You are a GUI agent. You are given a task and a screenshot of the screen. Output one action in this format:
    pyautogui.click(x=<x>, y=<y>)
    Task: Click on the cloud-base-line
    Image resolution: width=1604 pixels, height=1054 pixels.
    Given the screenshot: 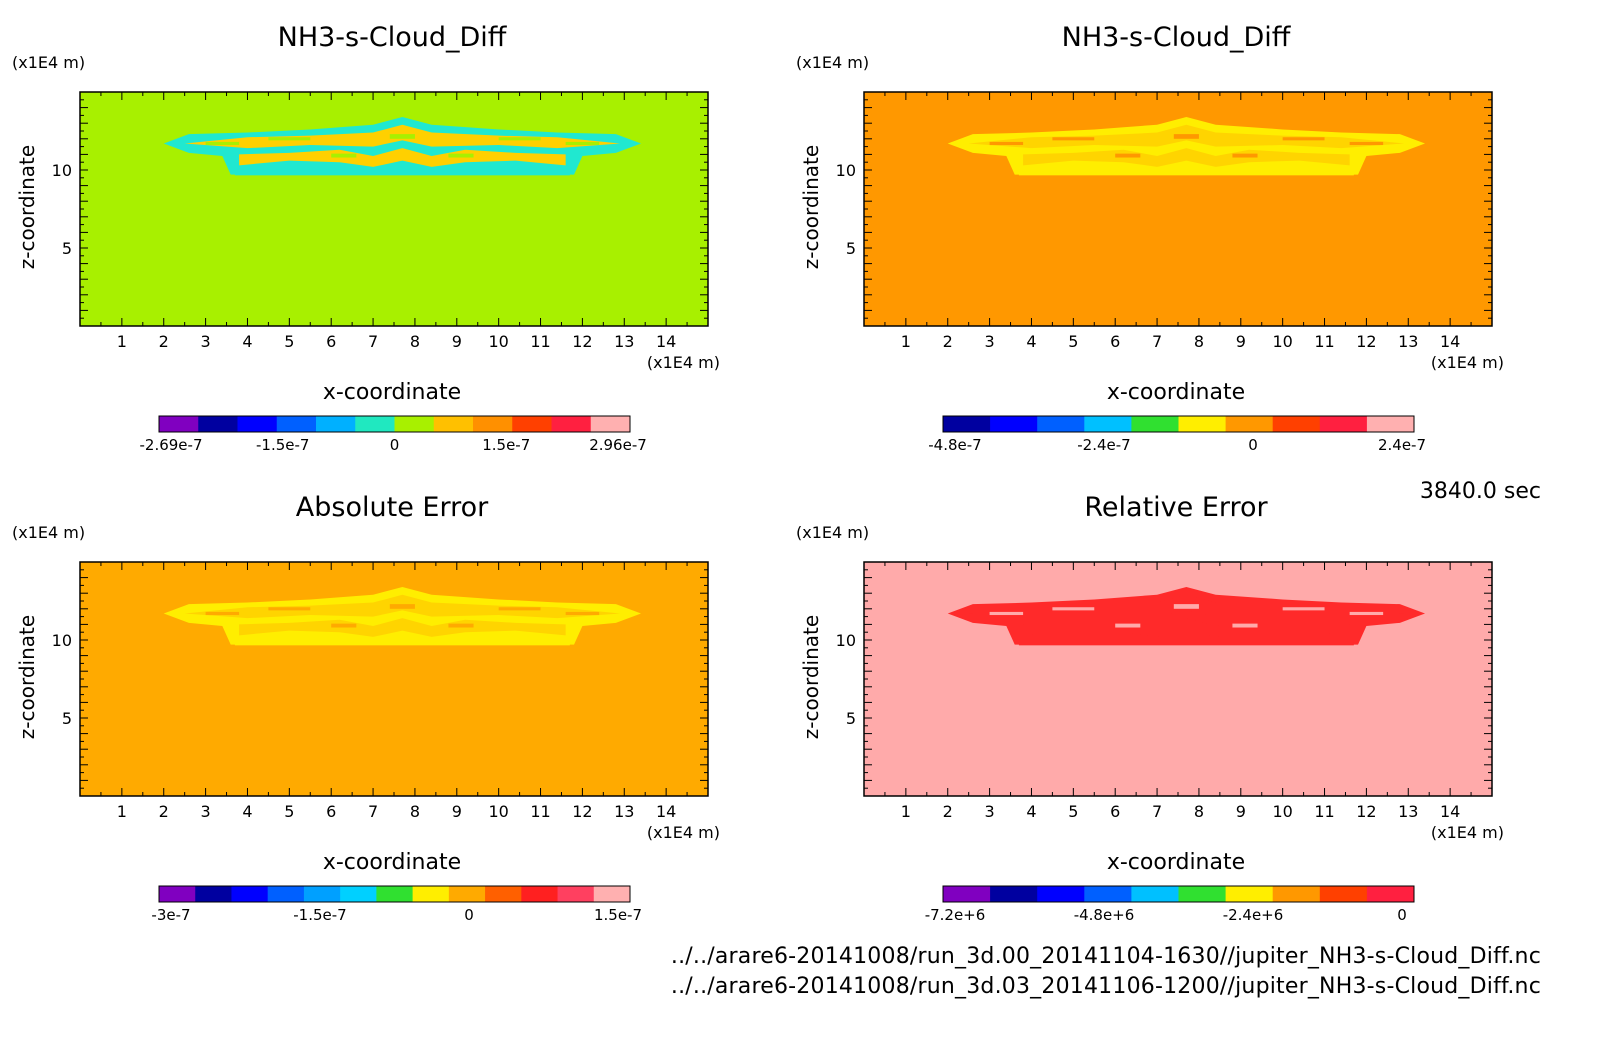 What is the action you would take?
    pyautogui.click(x=402, y=174)
    